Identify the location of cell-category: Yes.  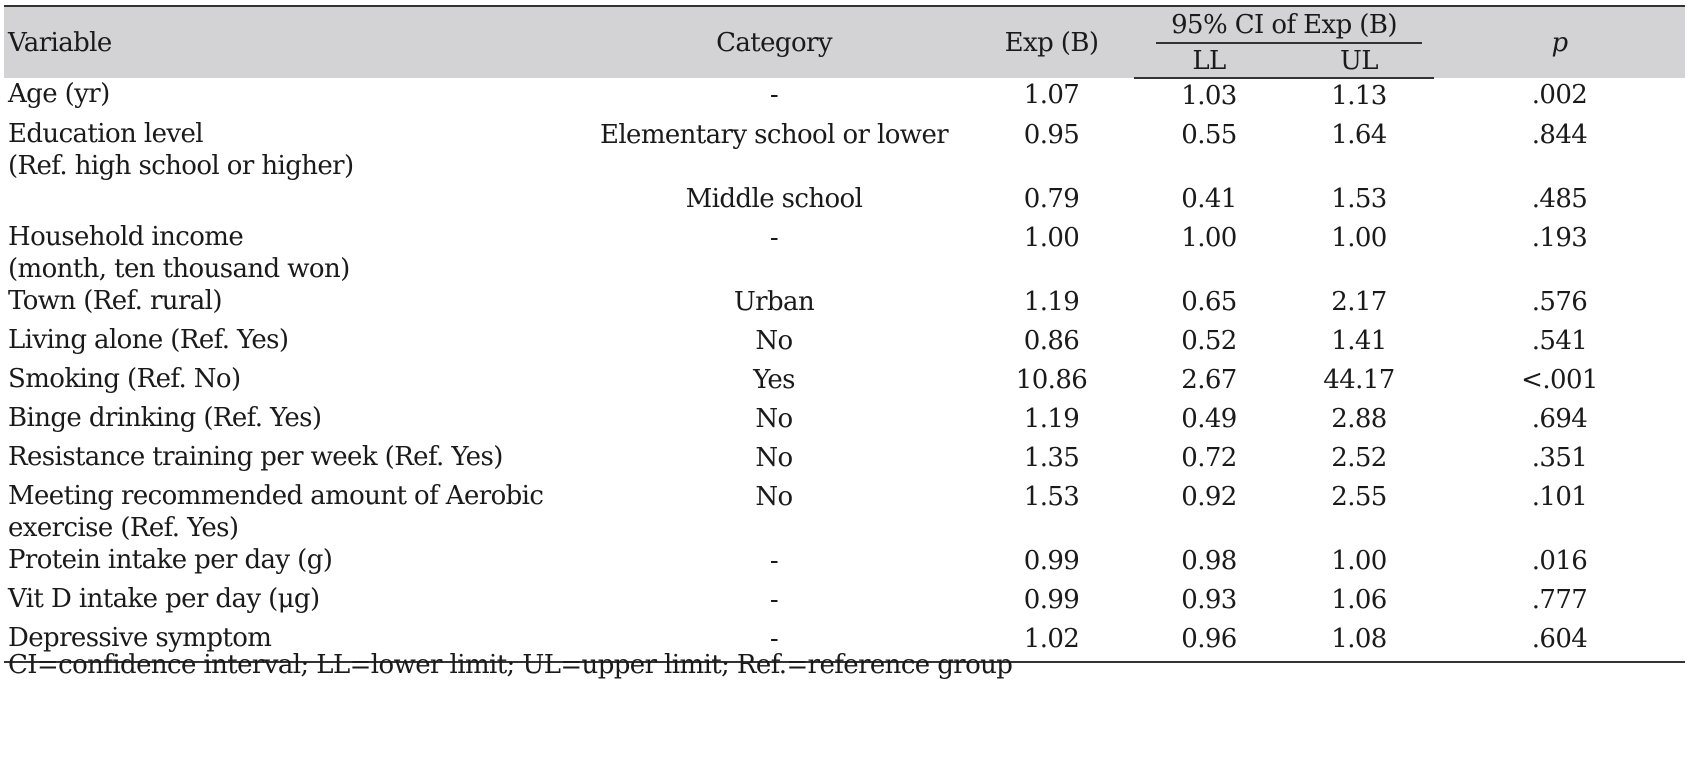
(774, 380).